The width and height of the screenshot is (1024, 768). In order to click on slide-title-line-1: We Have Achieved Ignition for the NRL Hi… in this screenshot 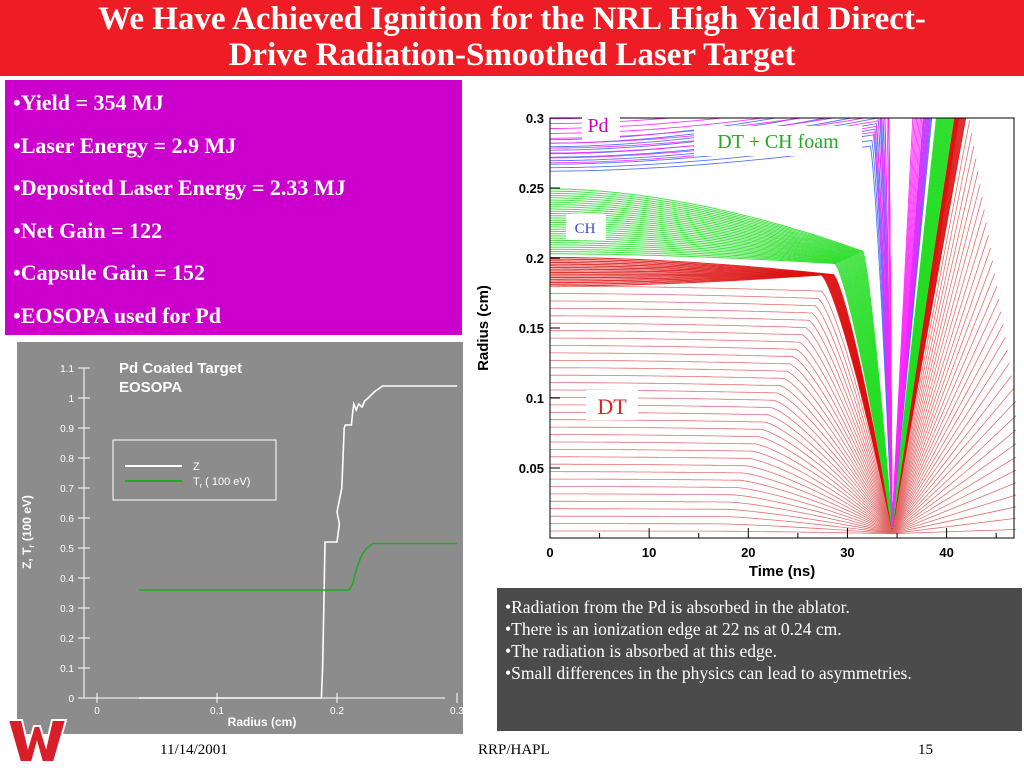, I will do `click(512, 19)`.